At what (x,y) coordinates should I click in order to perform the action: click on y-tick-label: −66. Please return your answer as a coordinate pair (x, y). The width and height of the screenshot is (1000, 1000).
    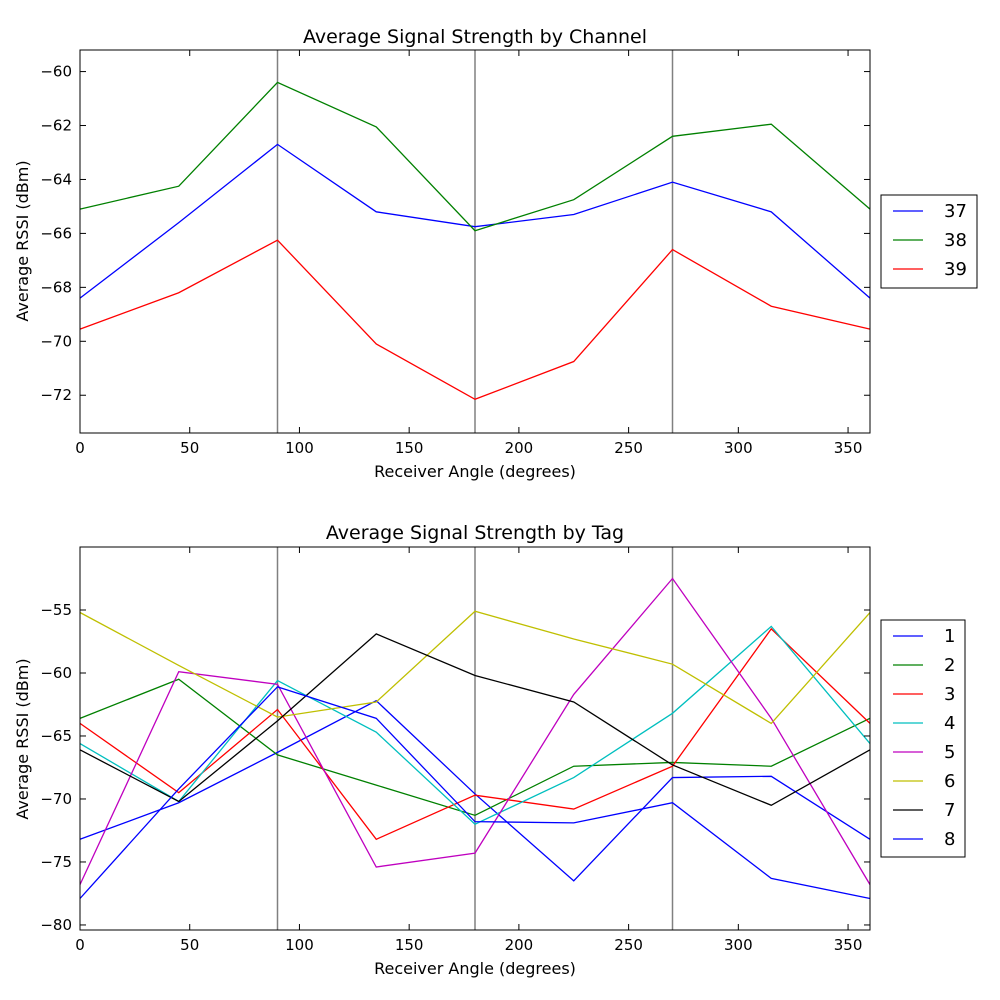
    Looking at the image, I should click on (56, 233).